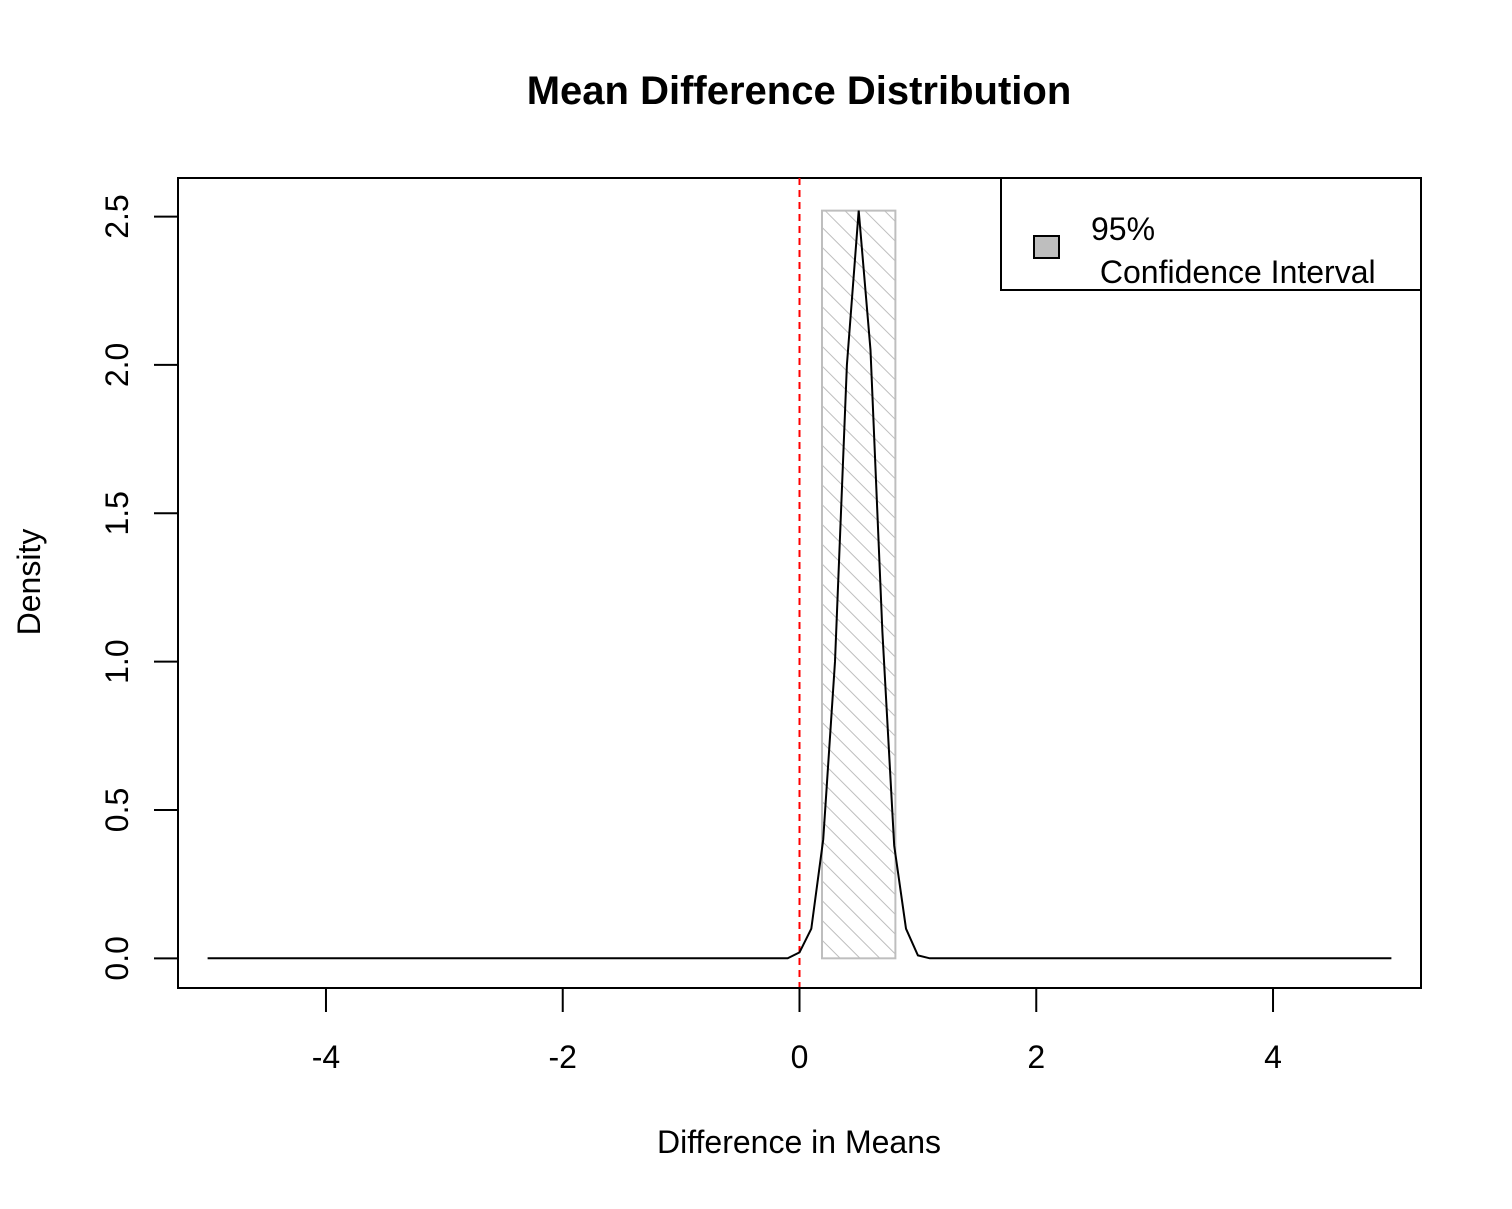  Describe the element at coordinates (1233, 272) in the screenshot. I see `legend-label-line2: Confidence Interval` at that location.